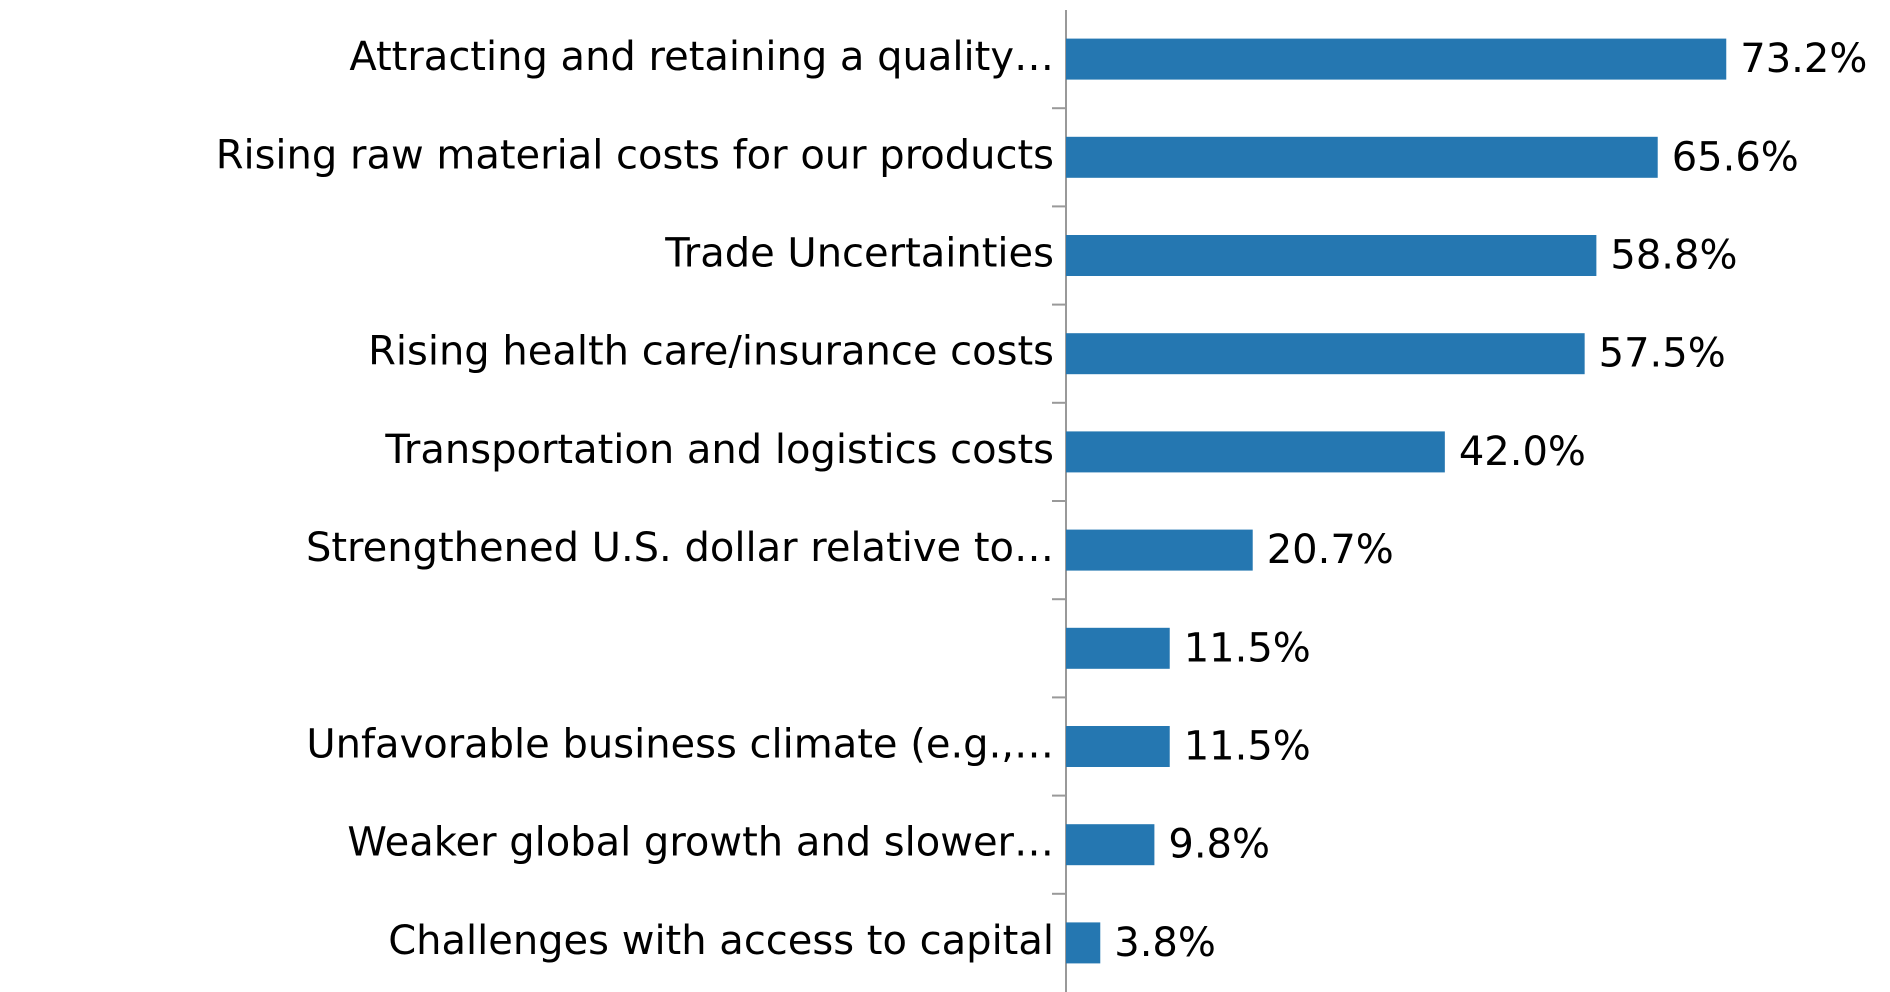  What do you see at coordinates (1522, 452) in the screenshot?
I see `value-label: 42.0%` at bounding box center [1522, 452].